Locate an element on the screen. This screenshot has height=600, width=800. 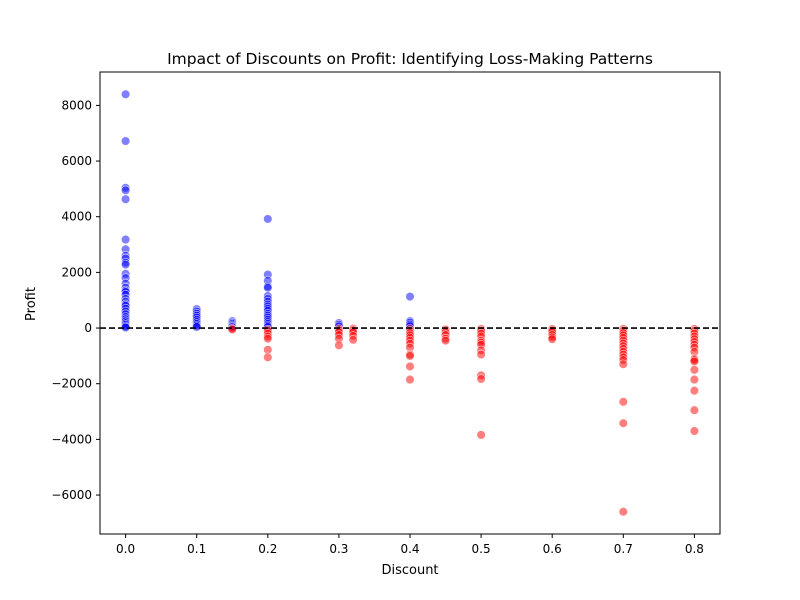
y-axis-label: Profit is located at coordinates (31, 304).